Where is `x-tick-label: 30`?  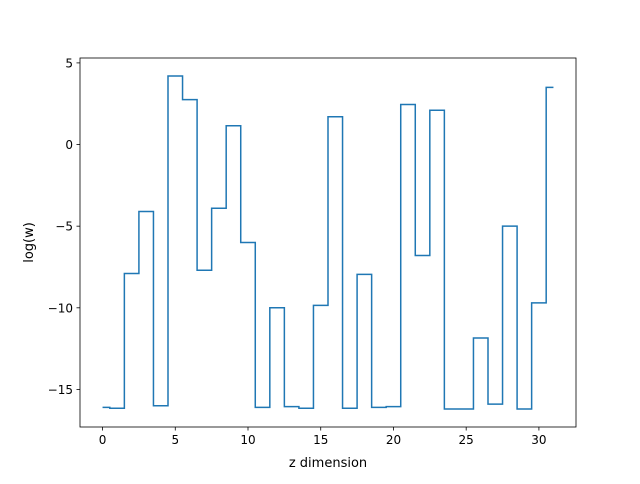 x-tick-label: 30 is located at coordinates (538, 440).